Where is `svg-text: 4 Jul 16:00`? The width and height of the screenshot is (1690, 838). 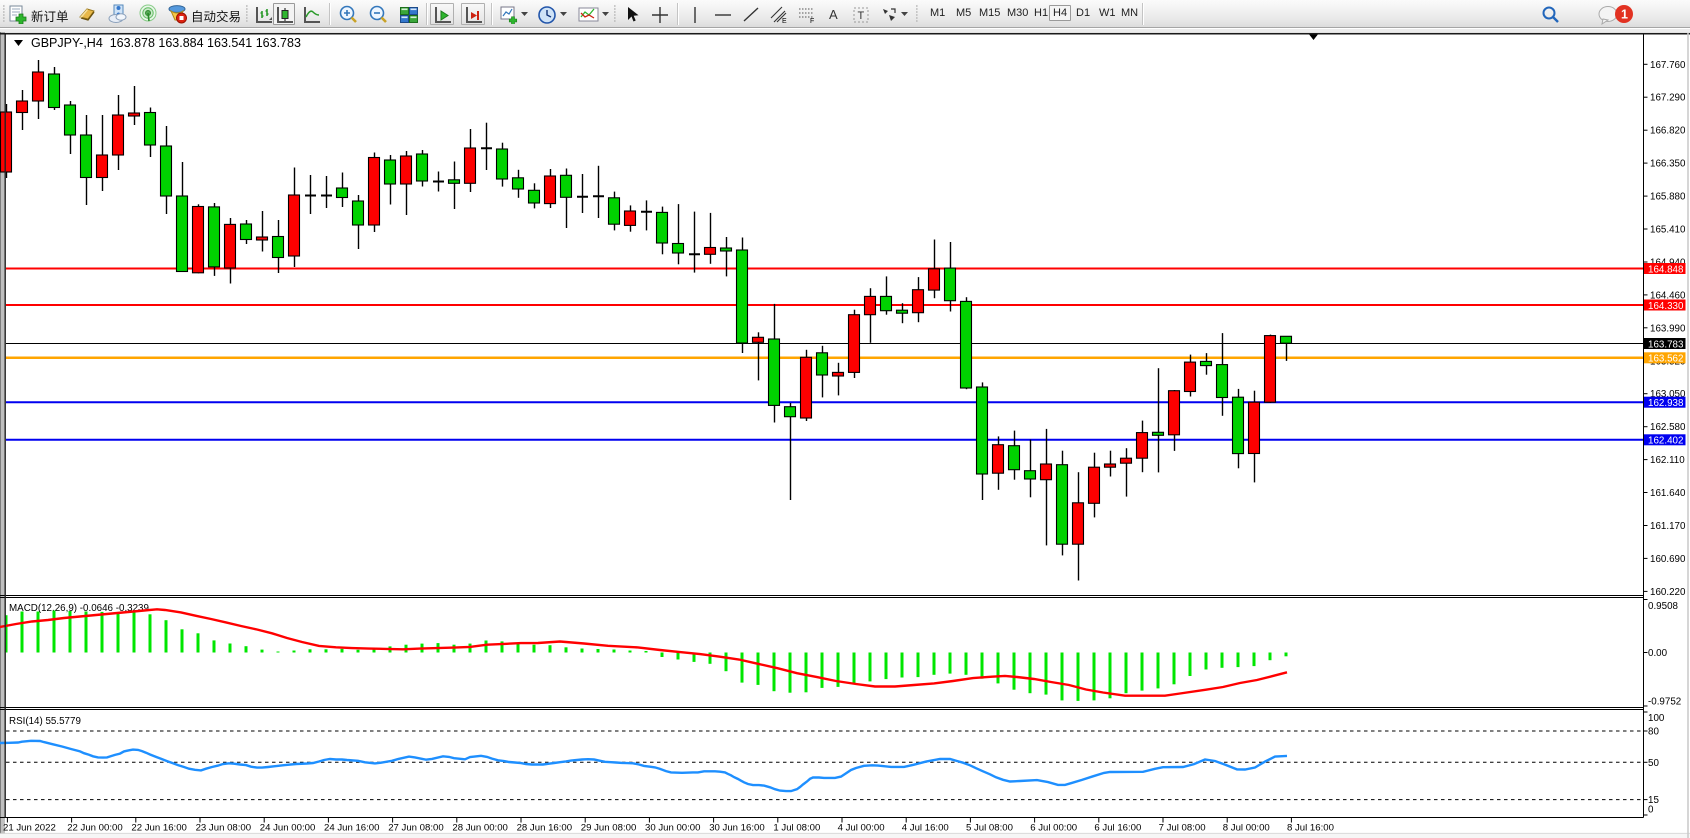 svg-text: 4 Jul 16:00 is located at coordinates (925, 828).